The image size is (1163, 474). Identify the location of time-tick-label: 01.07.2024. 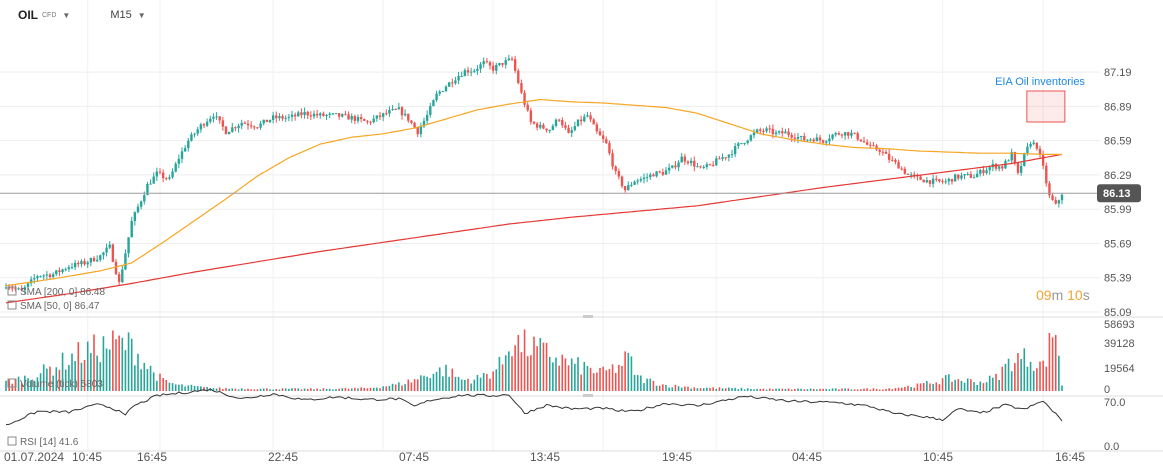
(34, 457).